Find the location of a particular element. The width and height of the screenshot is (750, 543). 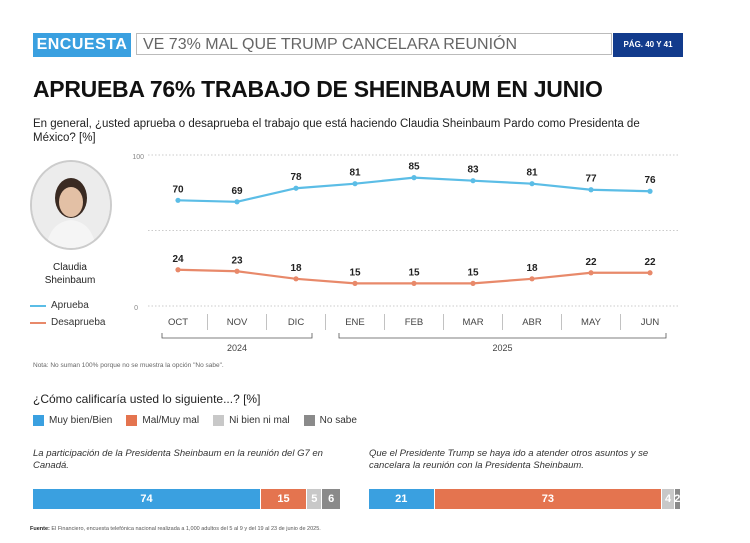

data-label: 70 is located at coordinates (178, 189).